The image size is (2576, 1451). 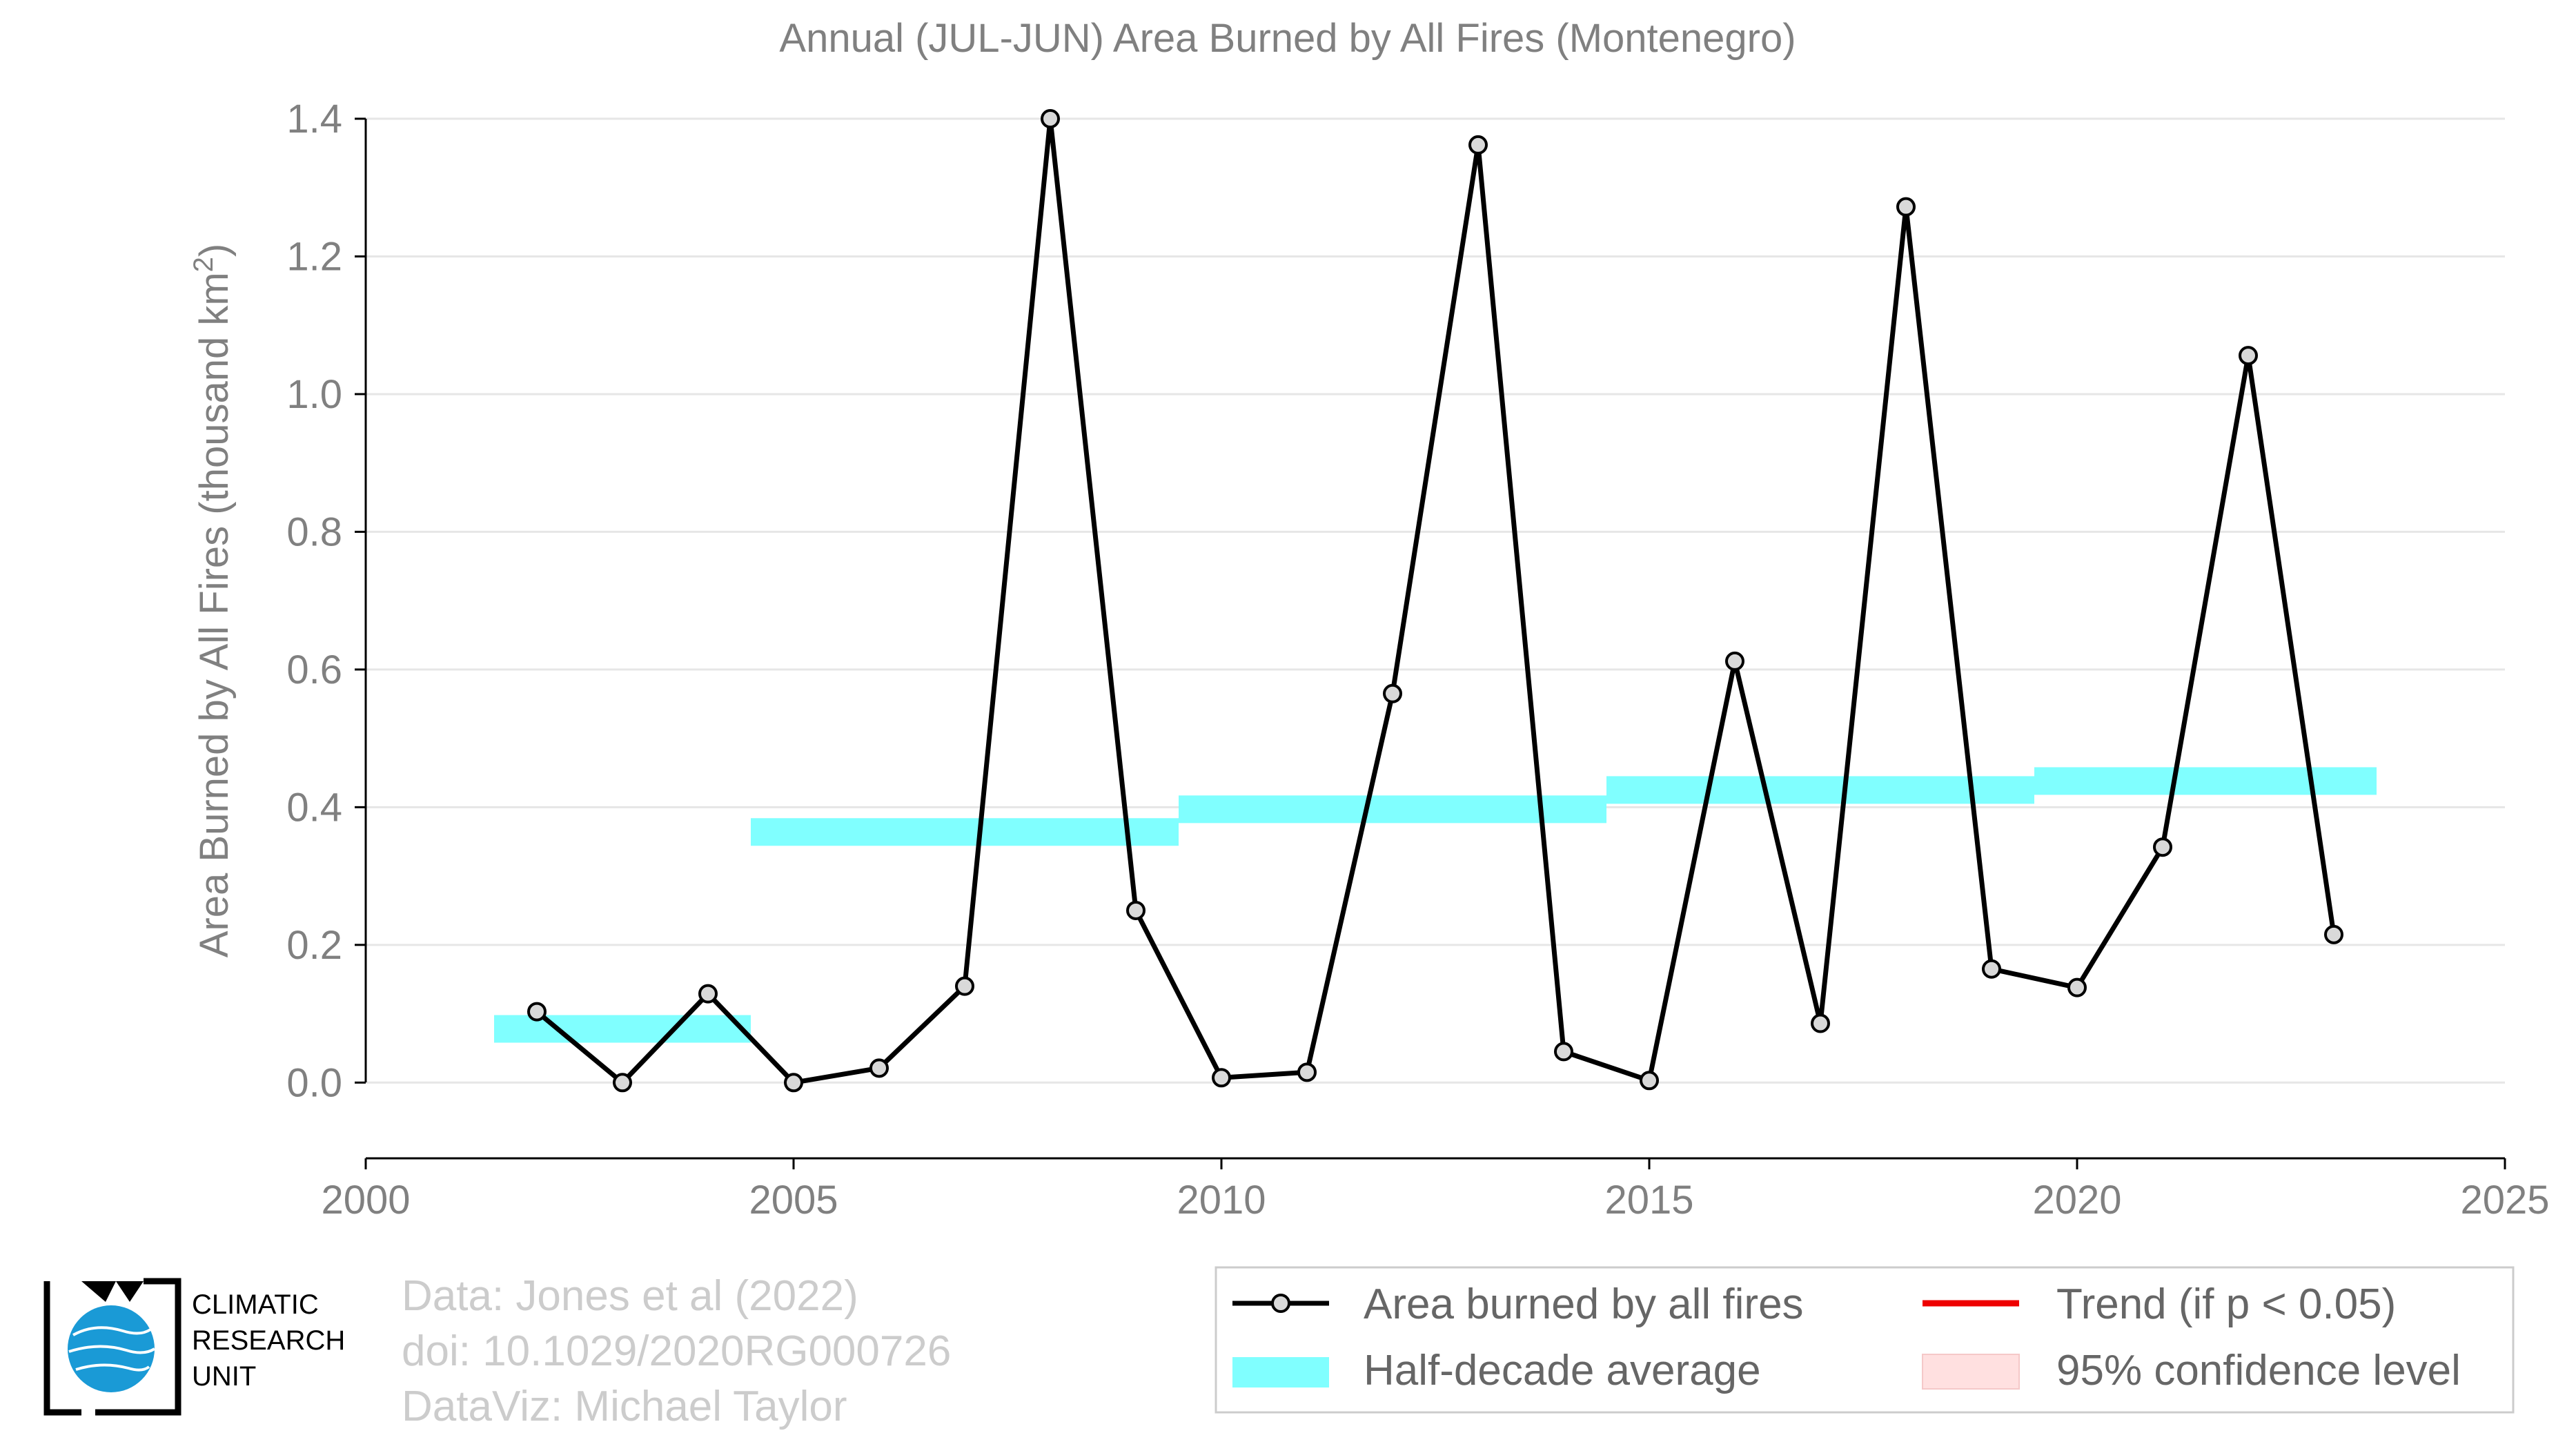 I want to click on y-tick-label-2: 0.4, so click(x=314, y=807).